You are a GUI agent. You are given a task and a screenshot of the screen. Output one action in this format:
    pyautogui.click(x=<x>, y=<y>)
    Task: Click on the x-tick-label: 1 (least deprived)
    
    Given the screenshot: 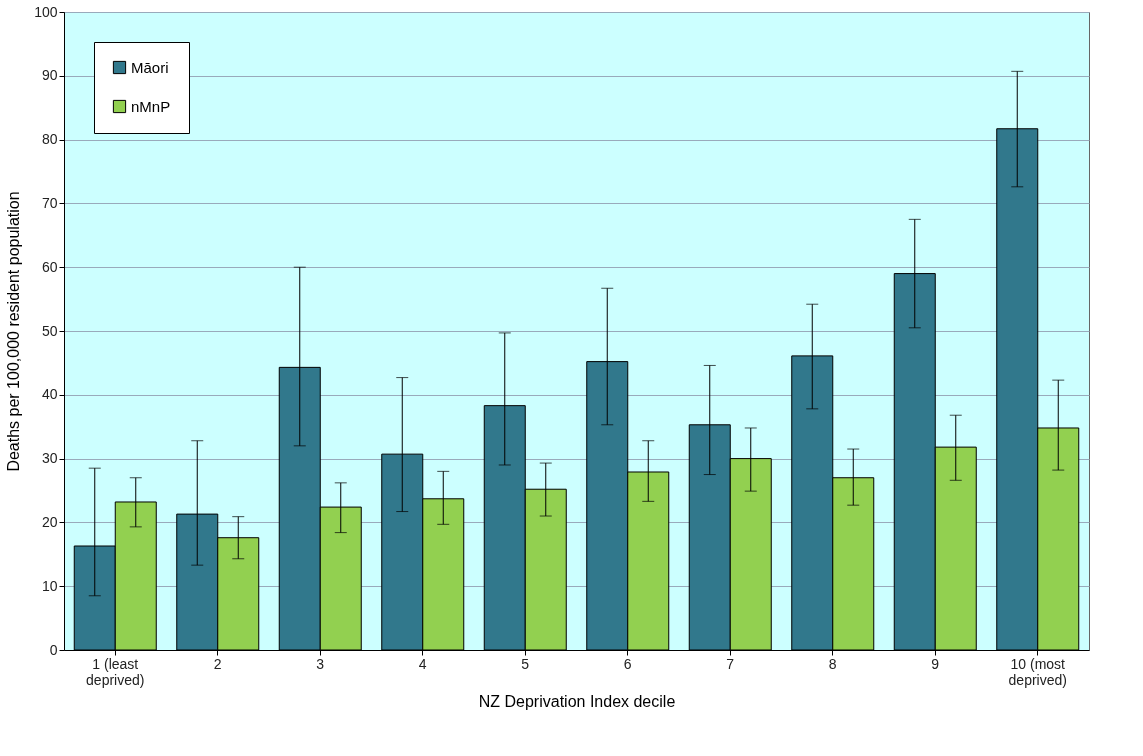 What is the action you would take?
    pyautogui.click(x=115, y=671)
    